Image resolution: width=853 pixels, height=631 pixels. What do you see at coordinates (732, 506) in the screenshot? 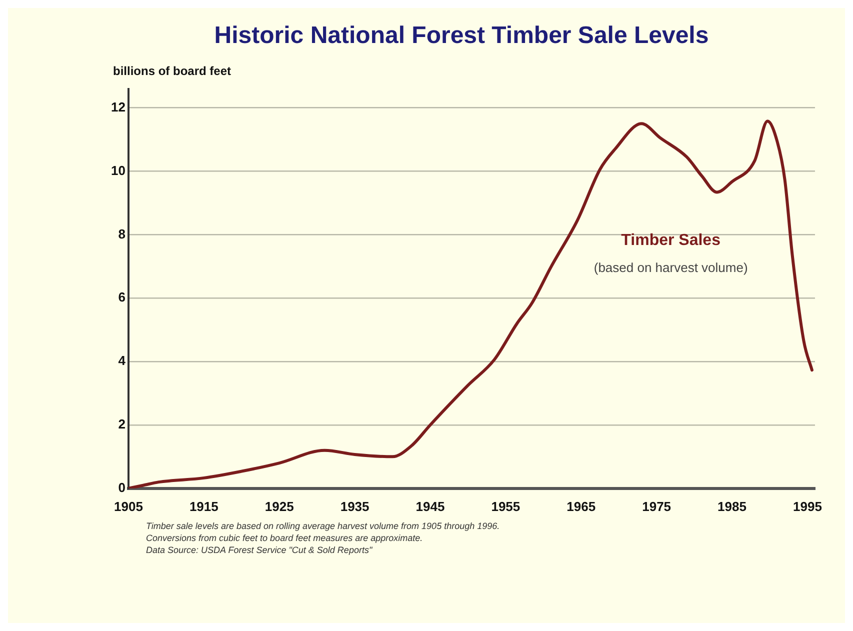
I see `x-tick-label: 1985` at bounding box center [732, 506].